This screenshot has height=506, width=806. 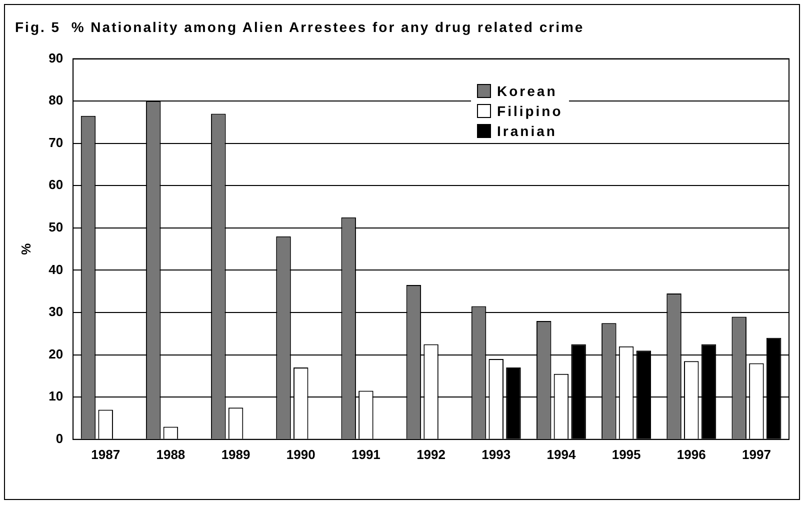 What do you see at coordinates (299, 27) in the screenshot?
I see `chart-title: Fig. 5 % Nationality among Alien Arrestees for any drug related crime` at bounding box center [299, 27].